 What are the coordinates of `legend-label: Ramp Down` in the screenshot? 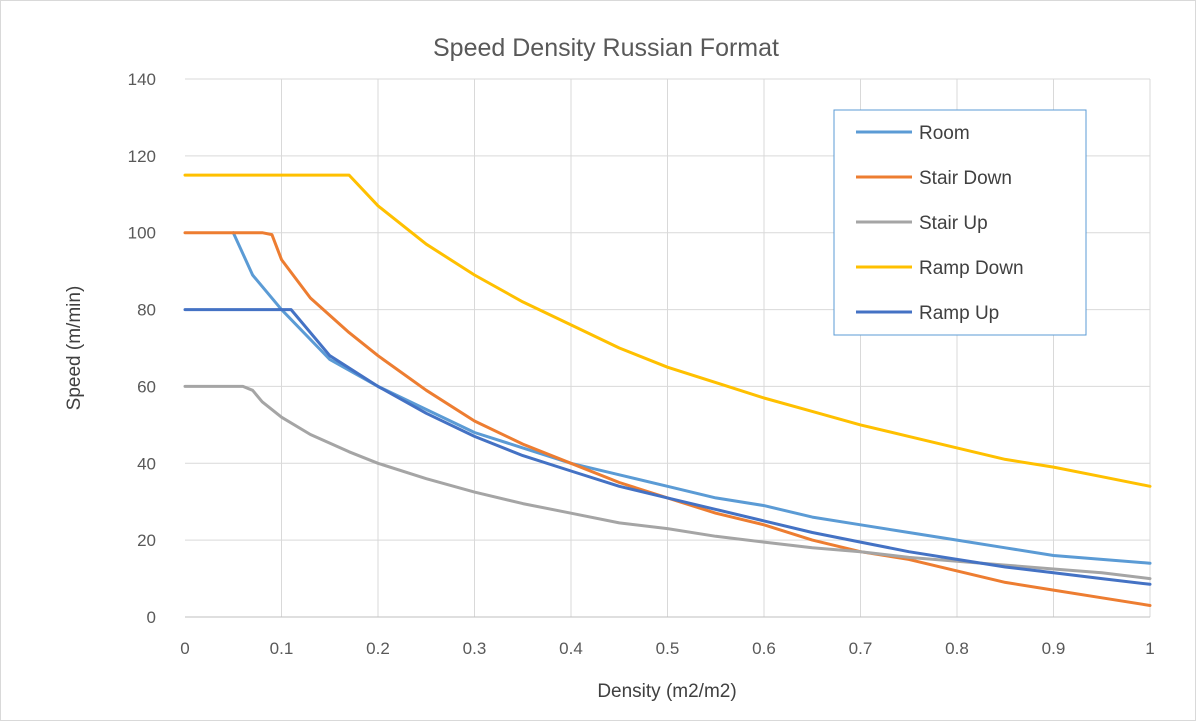 It's located at (971, 268).